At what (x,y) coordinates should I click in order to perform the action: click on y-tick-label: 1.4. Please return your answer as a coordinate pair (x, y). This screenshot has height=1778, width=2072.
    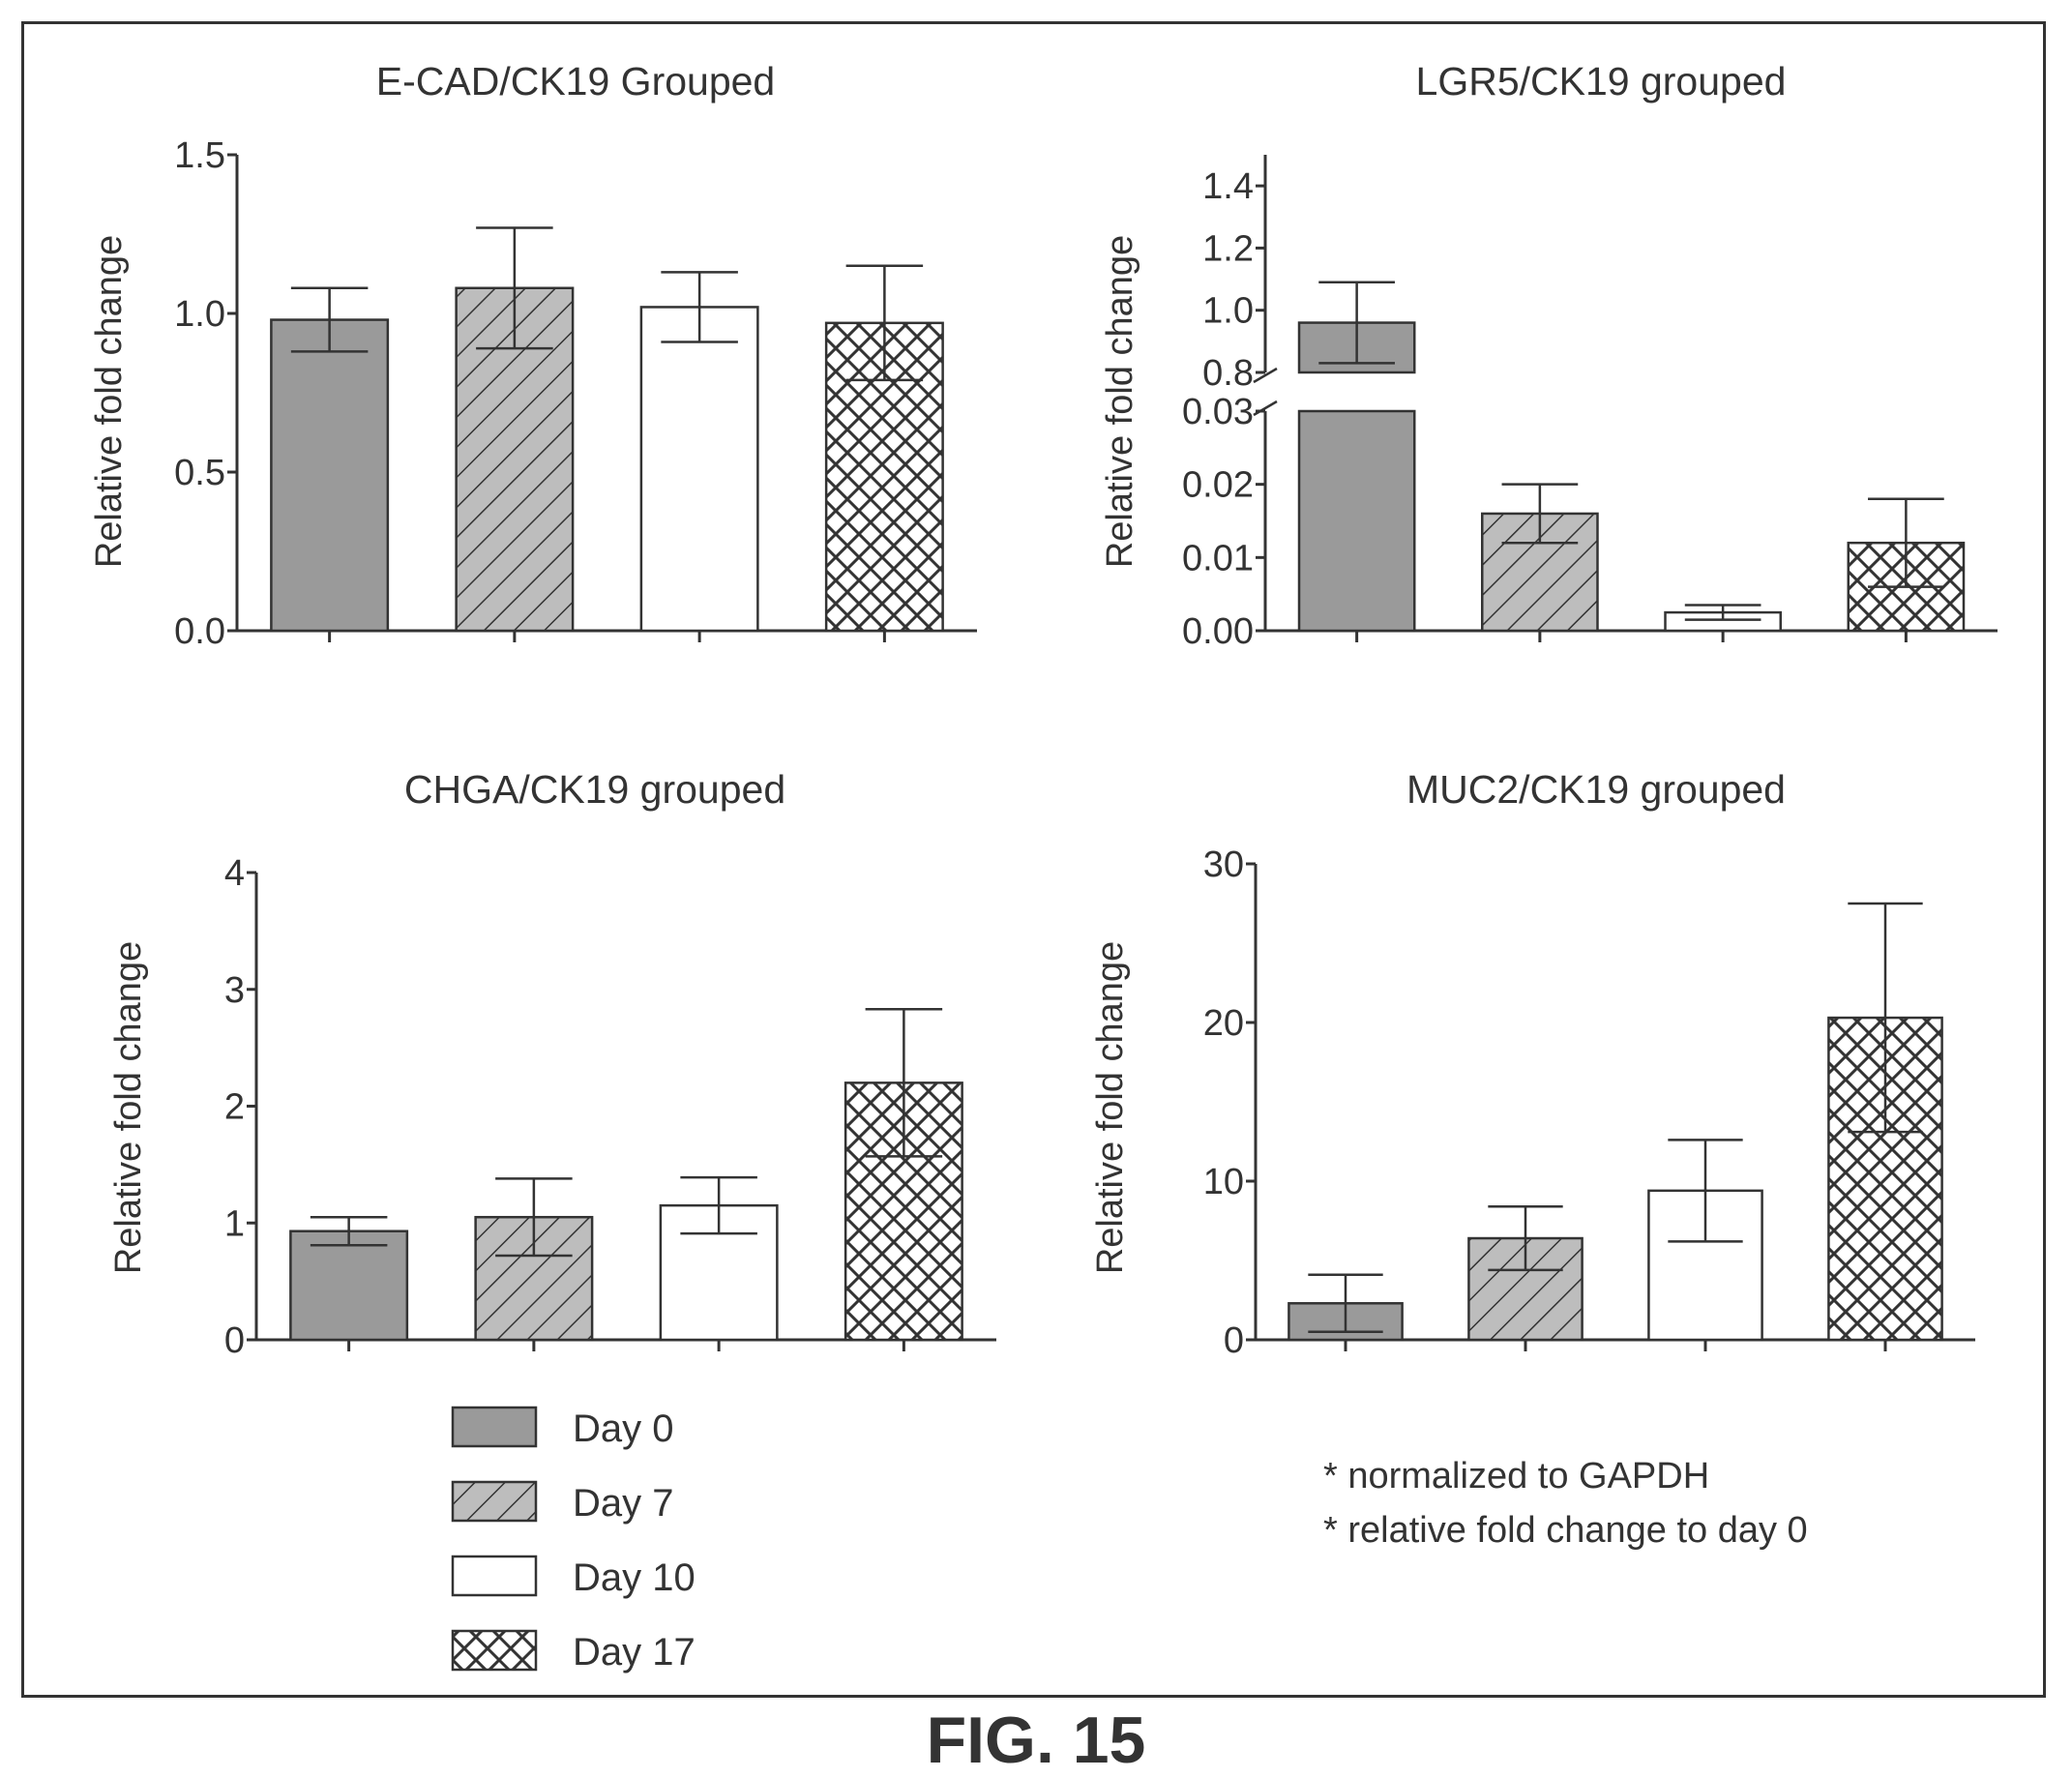
    Looking at the image, I should click on (1228, 186).